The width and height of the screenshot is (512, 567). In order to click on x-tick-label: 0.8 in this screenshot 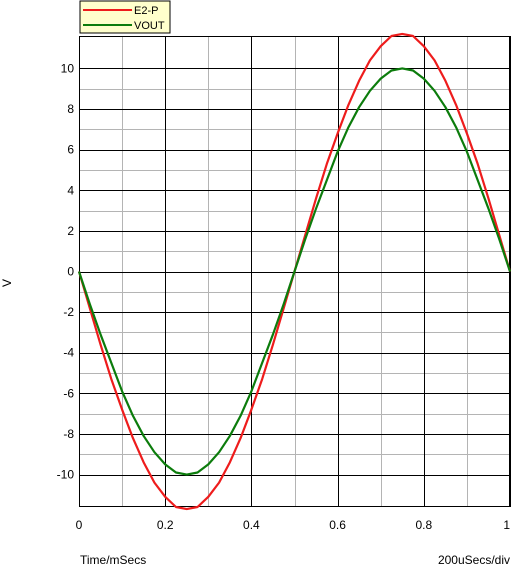, I will do `click(423, 525)`.